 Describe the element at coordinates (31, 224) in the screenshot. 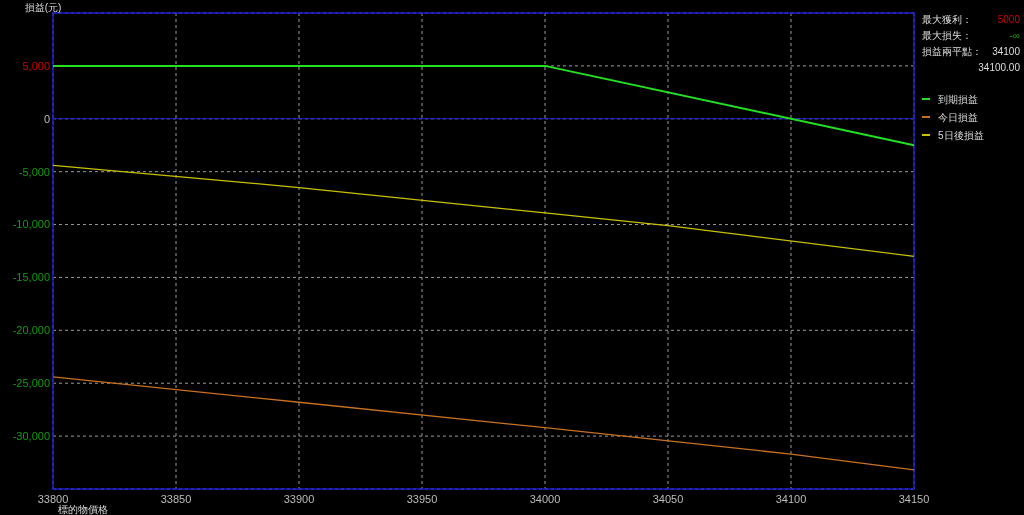

I see `y-tick-label: -10,000` at that location.